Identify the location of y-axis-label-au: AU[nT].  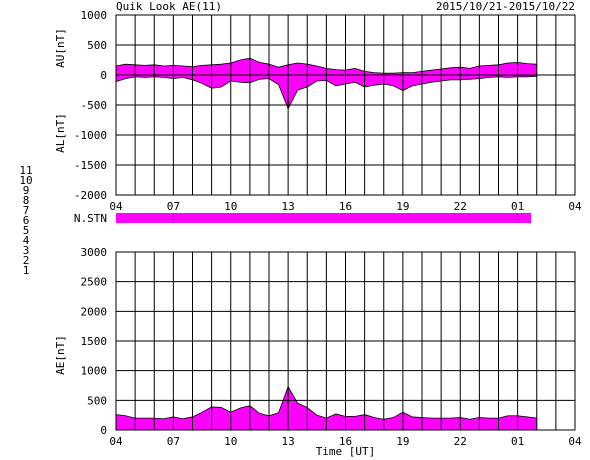
(60, 48).